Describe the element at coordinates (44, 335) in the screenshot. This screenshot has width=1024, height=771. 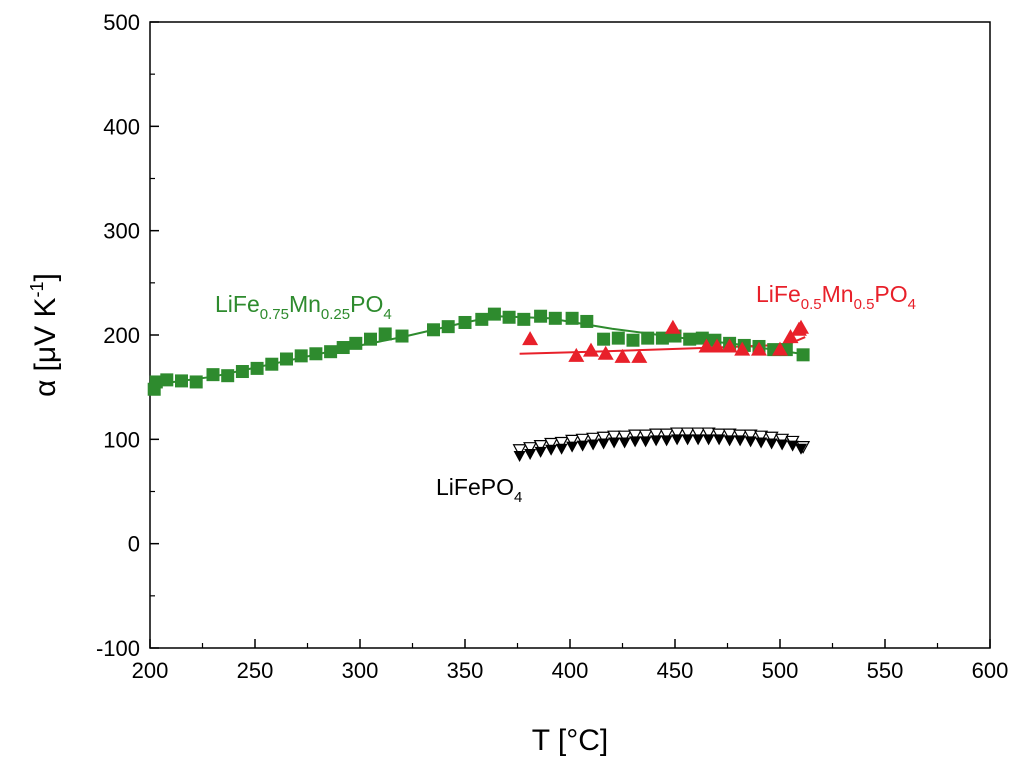
I see `svg-text:α[μV K-1]: α [μV K-1]` at that location.